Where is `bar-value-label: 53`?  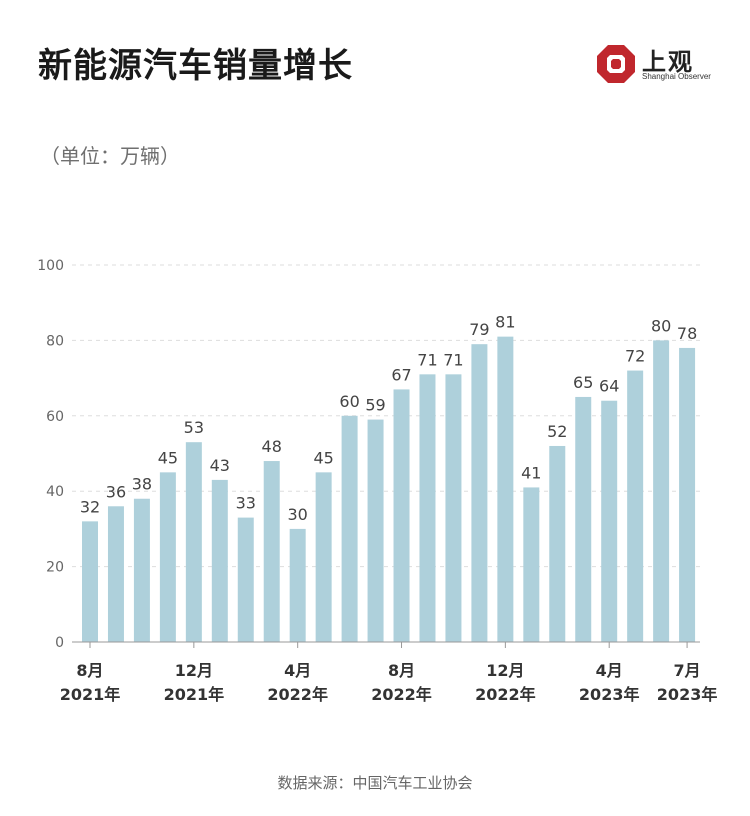 bar-value-label: 53 is located at coordinates (194, 427).